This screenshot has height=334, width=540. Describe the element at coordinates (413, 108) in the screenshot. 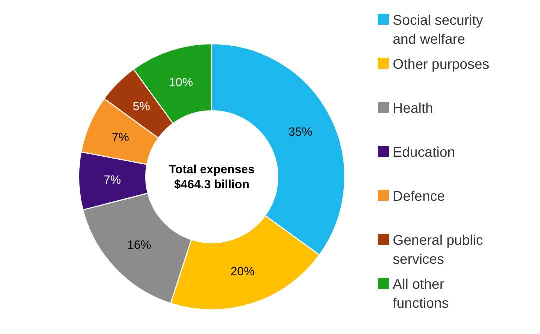

I see `legend-label: Health` at that location.